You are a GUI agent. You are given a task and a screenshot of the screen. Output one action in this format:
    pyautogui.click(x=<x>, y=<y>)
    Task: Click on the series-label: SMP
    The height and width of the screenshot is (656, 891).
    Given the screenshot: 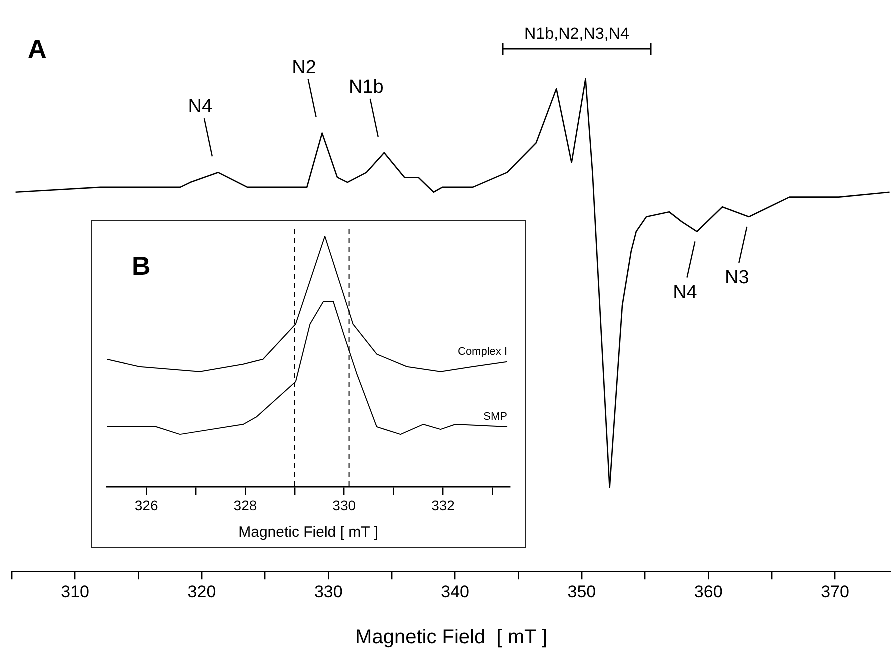 What is the action you would take?
    pyautogui.click(x=496, y=417)
    